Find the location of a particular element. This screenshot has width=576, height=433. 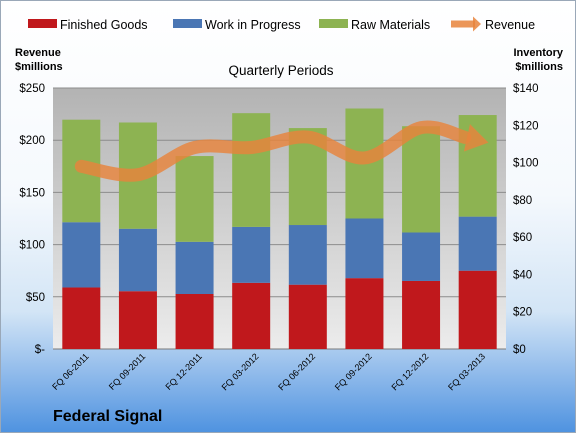

right-tick-label: $80 is located at coordinates (522, 201).